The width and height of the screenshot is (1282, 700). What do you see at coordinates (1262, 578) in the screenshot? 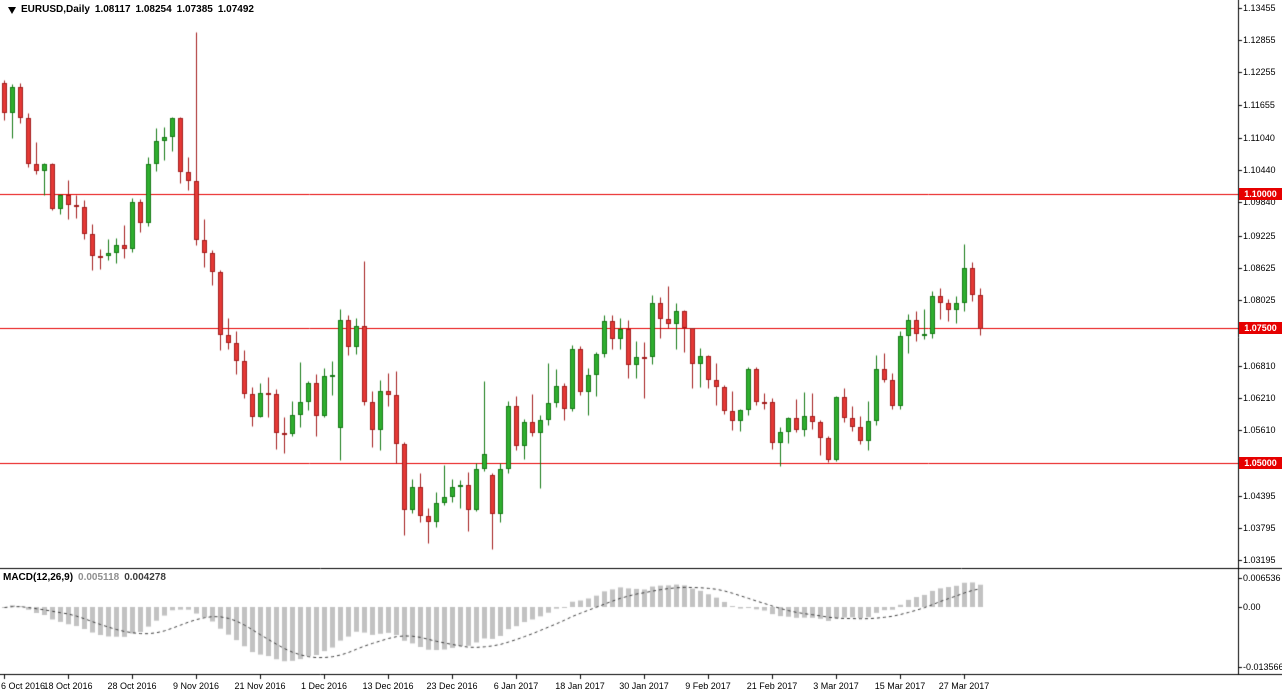
I see `macd-axis-label: 0.006536` at bounding box center [1262, 578].